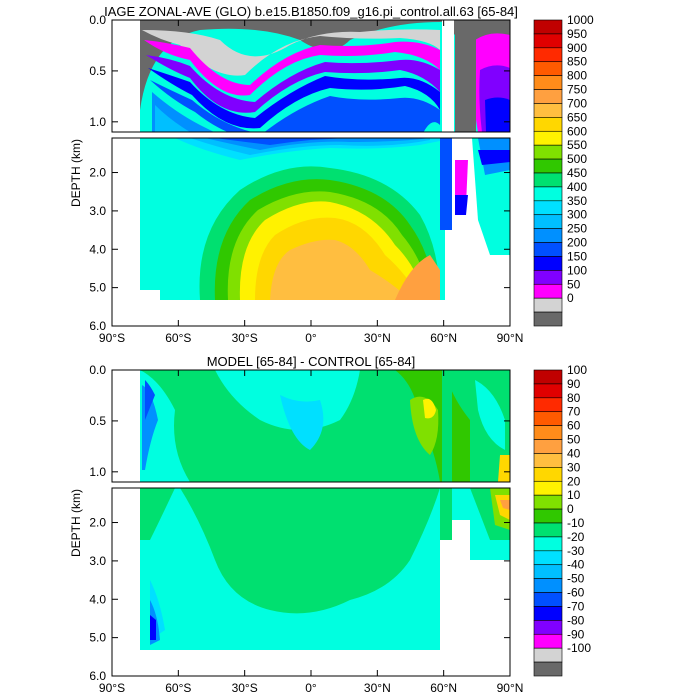 This screenshot has height=700, width=700. I want to click on colorbar-label: 70, so click(574, 412).